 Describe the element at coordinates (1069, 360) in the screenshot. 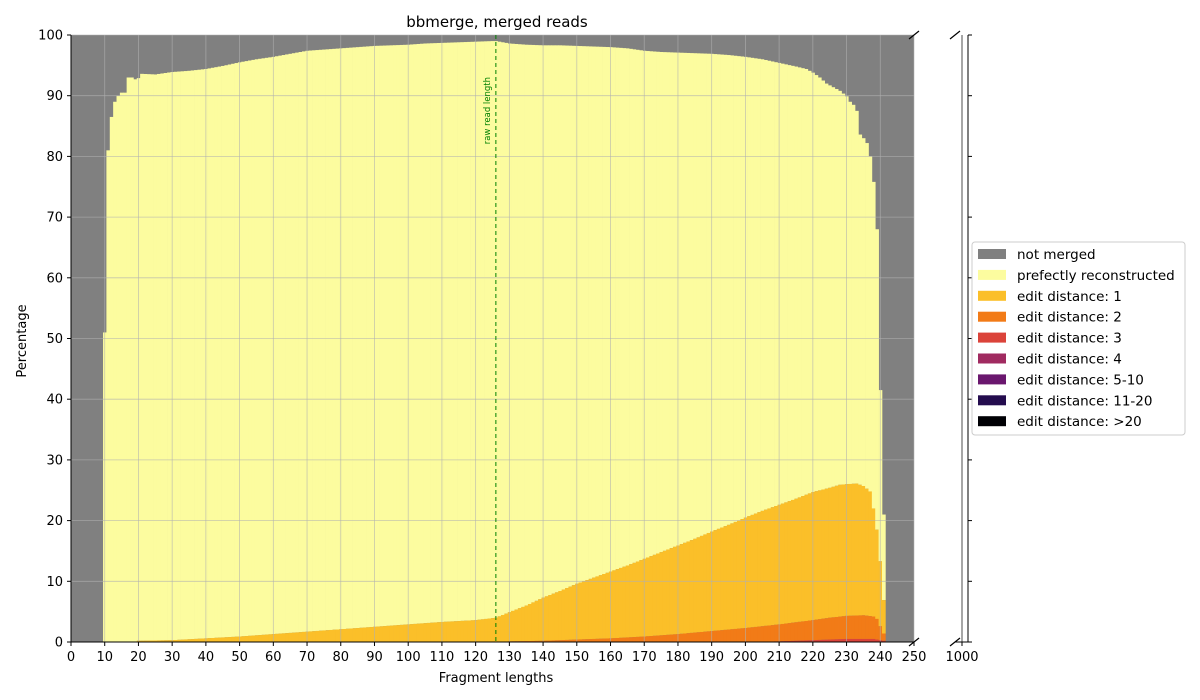

I see `legend-label: edit distance: 4` at that location.